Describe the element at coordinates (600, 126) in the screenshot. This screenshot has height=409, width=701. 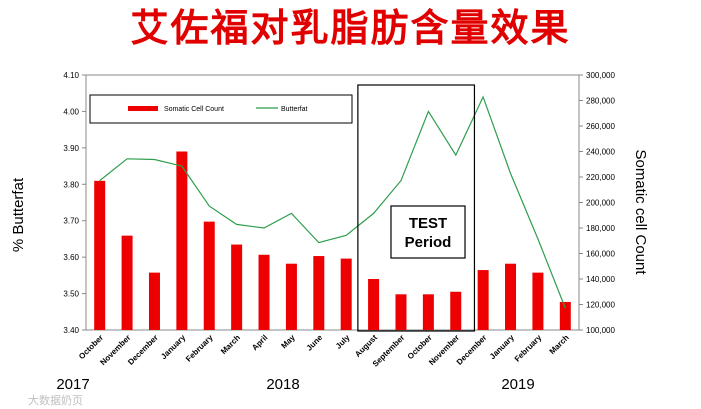
I see `right-tick-label: 260,000` at that location.